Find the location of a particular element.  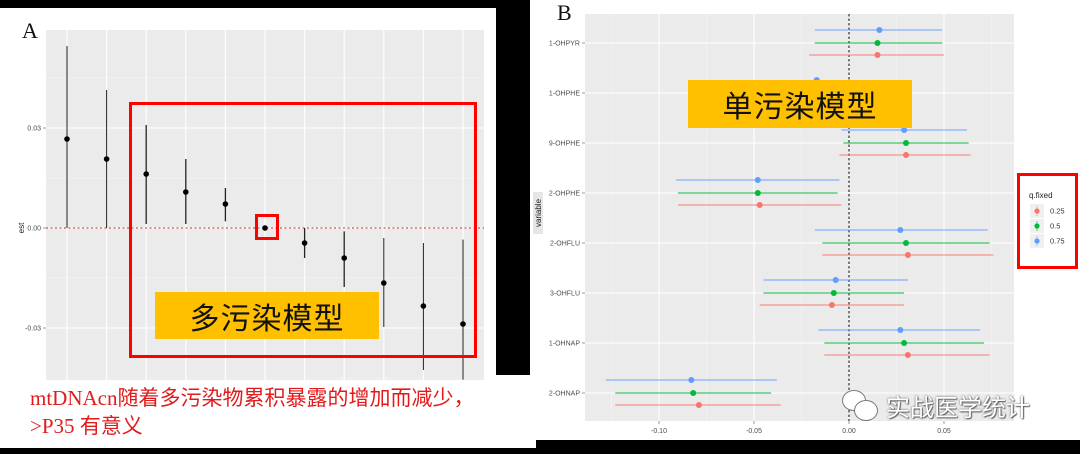

conclusion-note: mtDNAcn随着多污染物累积暴露的增加而减少， >P35 有意义 is located at coordinates (252, 412).